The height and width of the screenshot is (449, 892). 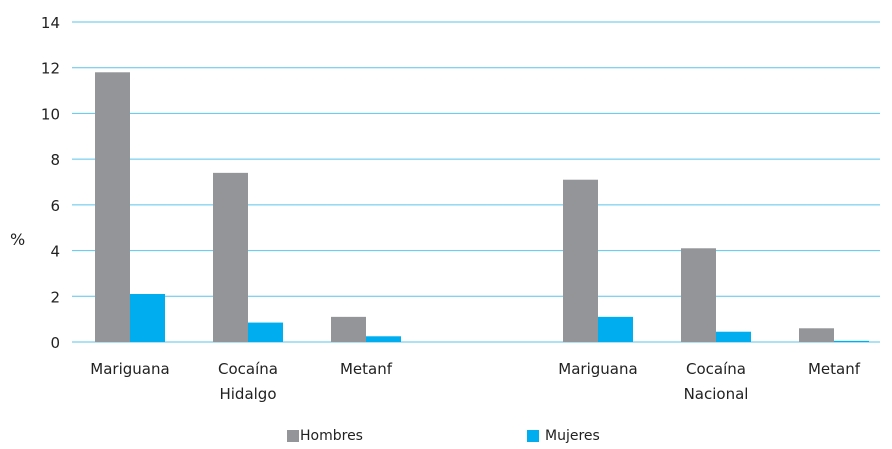 I want to click on y-tick-label: 4, so click(x=55, y=252).